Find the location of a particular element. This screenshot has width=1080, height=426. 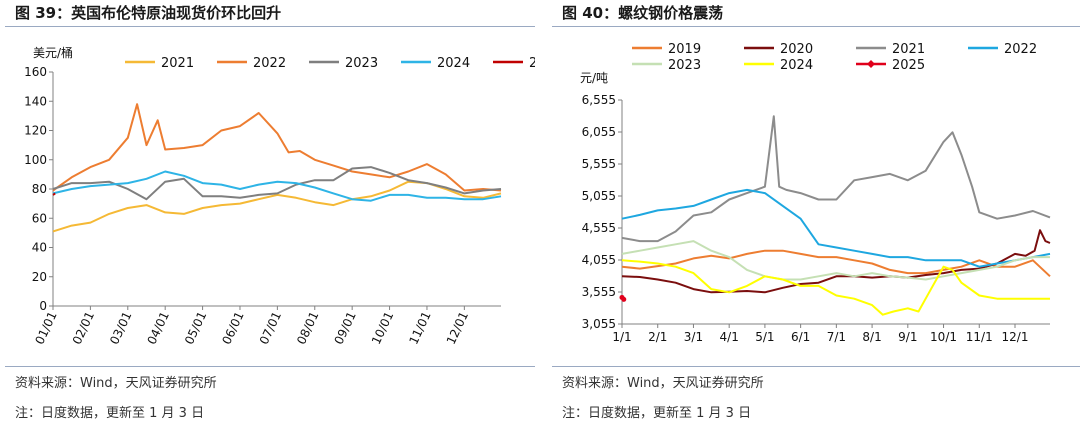

x-tick-label-01/01: 01/01 is located at coordinates (45, 327).